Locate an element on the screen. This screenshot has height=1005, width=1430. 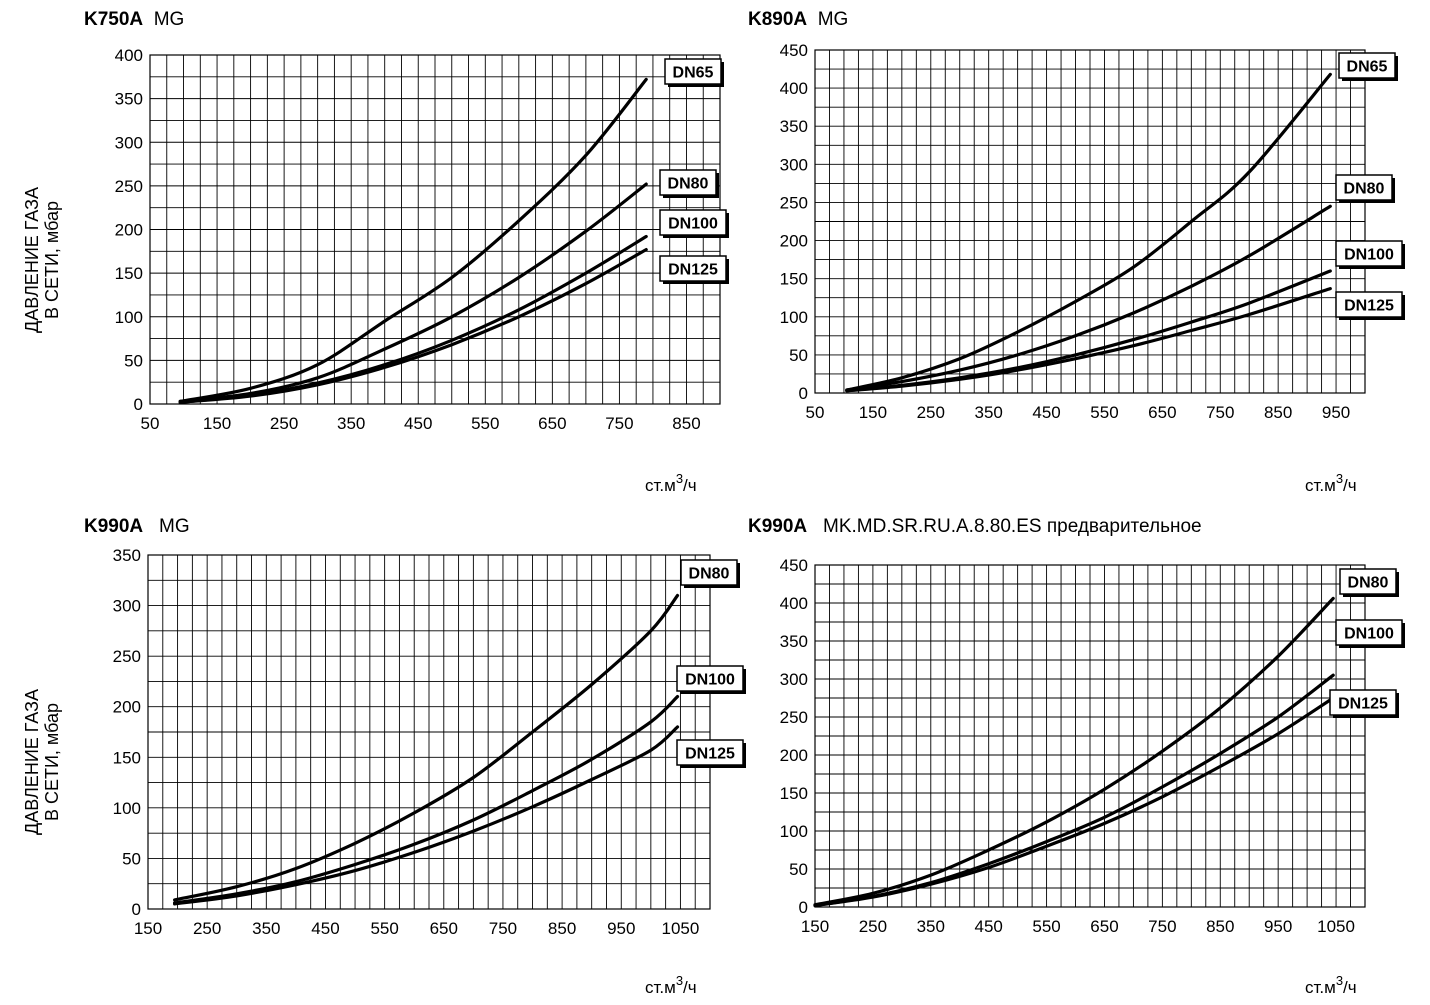
x-tick-label: 950 is located at coordinates (621, 928).